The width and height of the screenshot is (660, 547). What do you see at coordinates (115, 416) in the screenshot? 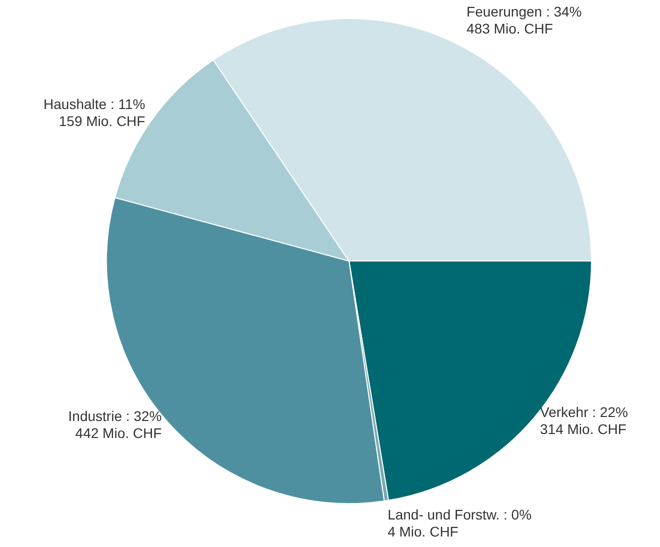
I see `slice-label: Industrie : 32%` at bounding box center [115, 416].